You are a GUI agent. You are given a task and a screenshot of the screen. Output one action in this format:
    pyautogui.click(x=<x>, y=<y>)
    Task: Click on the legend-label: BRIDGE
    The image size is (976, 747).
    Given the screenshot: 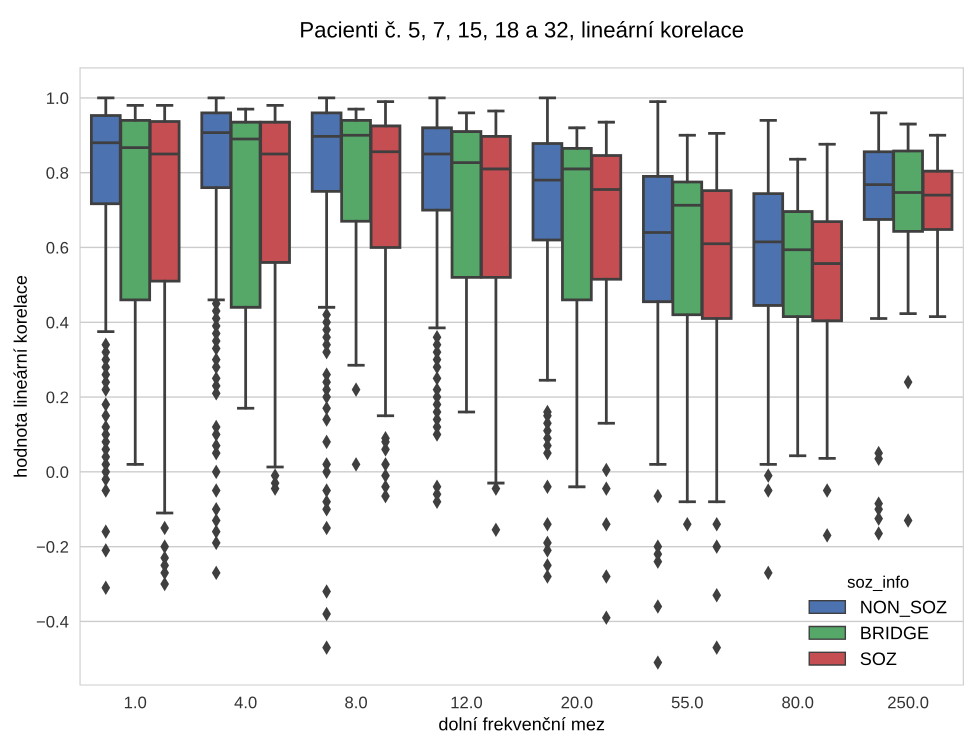 What is the action you would take?
    pyautogui.click(x=894, y=633)
    